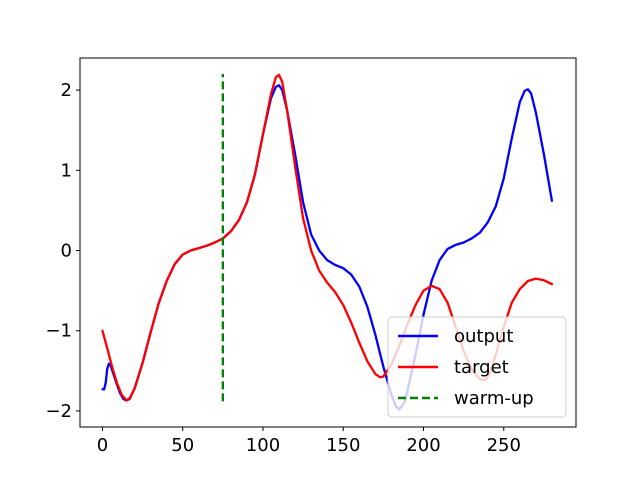 Image resolution: width=640 pixels, height=480 pixels. I want to click on x-tick-label: 50, so click(182, 445).